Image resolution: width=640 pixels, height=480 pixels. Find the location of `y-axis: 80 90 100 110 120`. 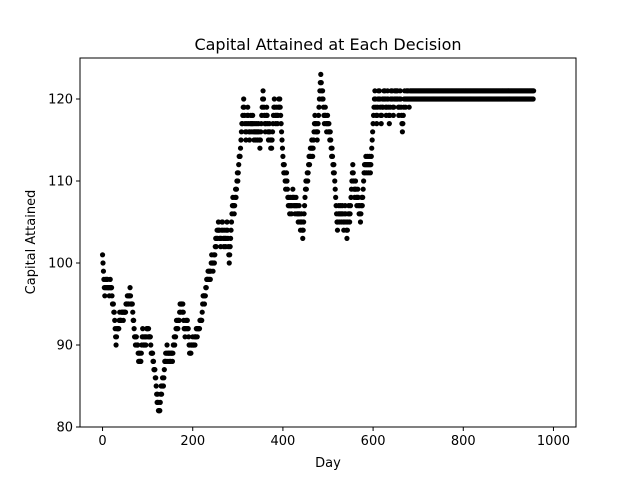

y-axis: 80 90 100 110 120 is located at coordinates (64, 264).